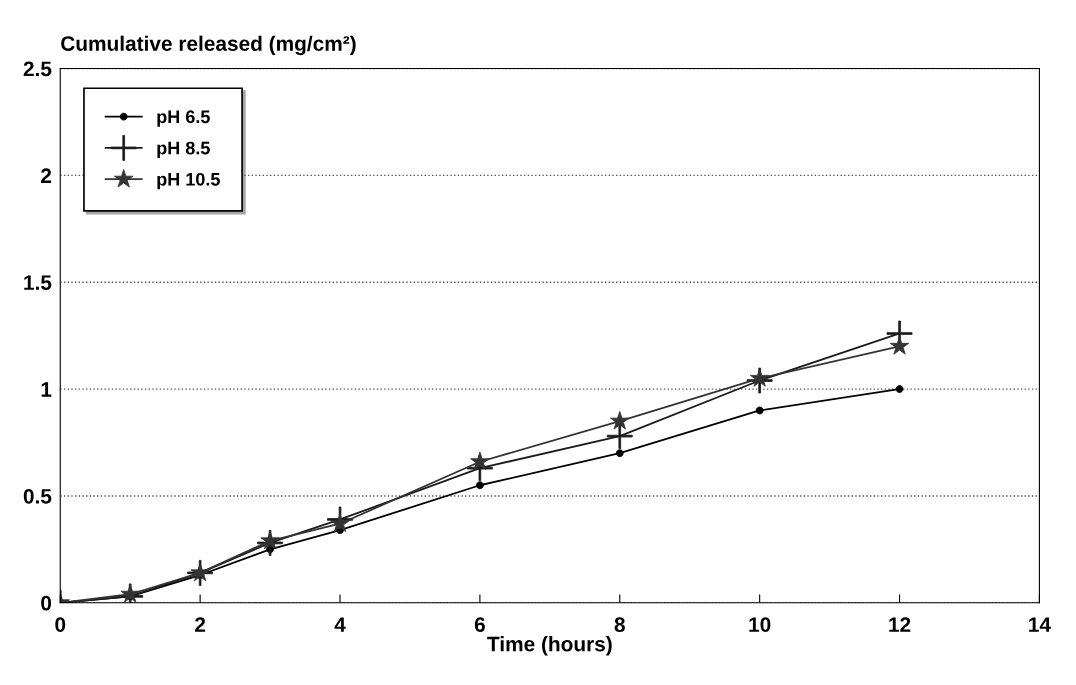 Image resolution: width=1076 pixels, height=685 pixels. Describe the element at coordinates (619, 624) in the screenshot. I see `x-tick-label: 8` at that location.